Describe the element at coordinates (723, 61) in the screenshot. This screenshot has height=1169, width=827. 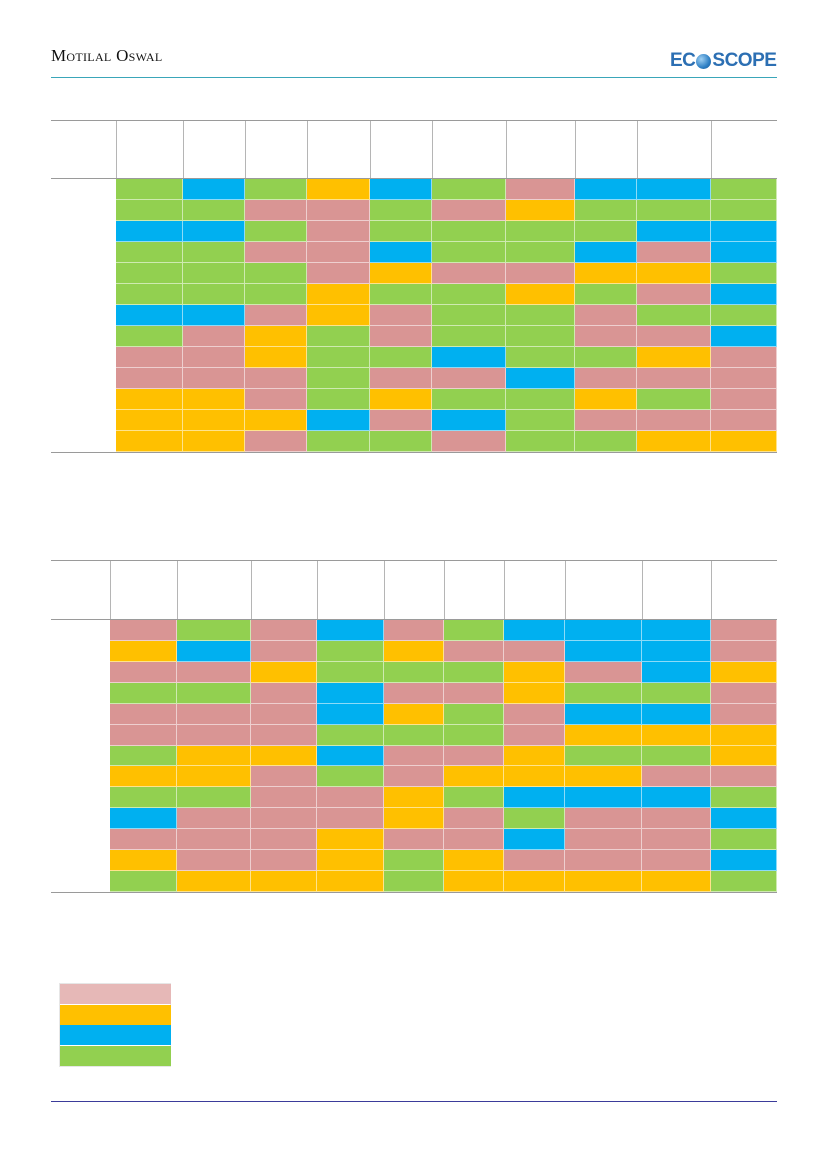
I see `ecoscope-logo: EC SCOPE` at that location.